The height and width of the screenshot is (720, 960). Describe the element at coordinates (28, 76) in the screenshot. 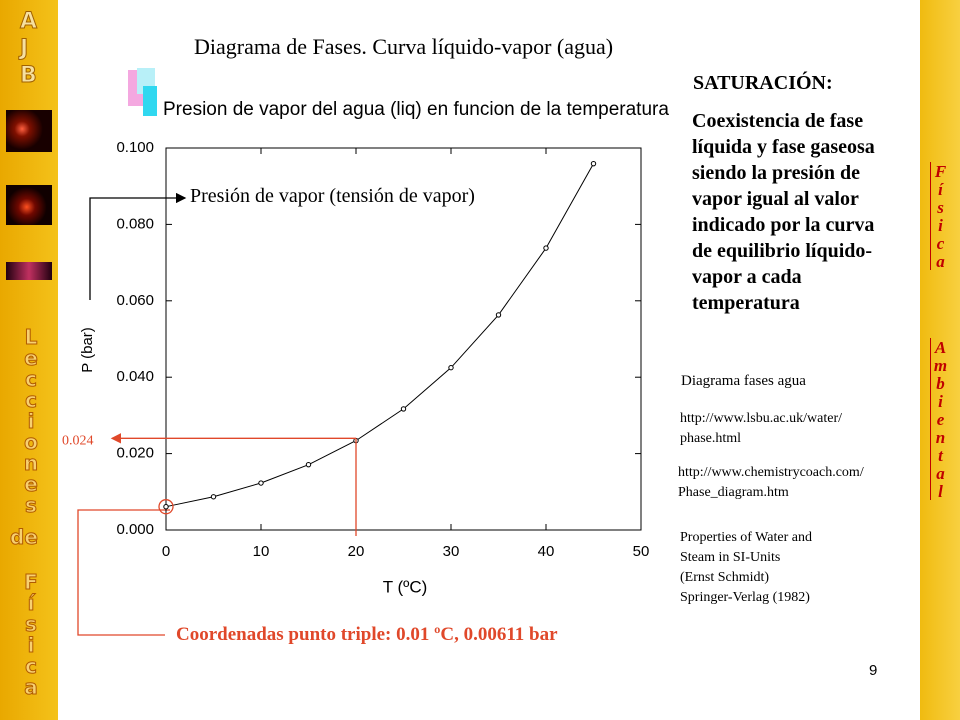

I see `logo-letter: B` at that location.